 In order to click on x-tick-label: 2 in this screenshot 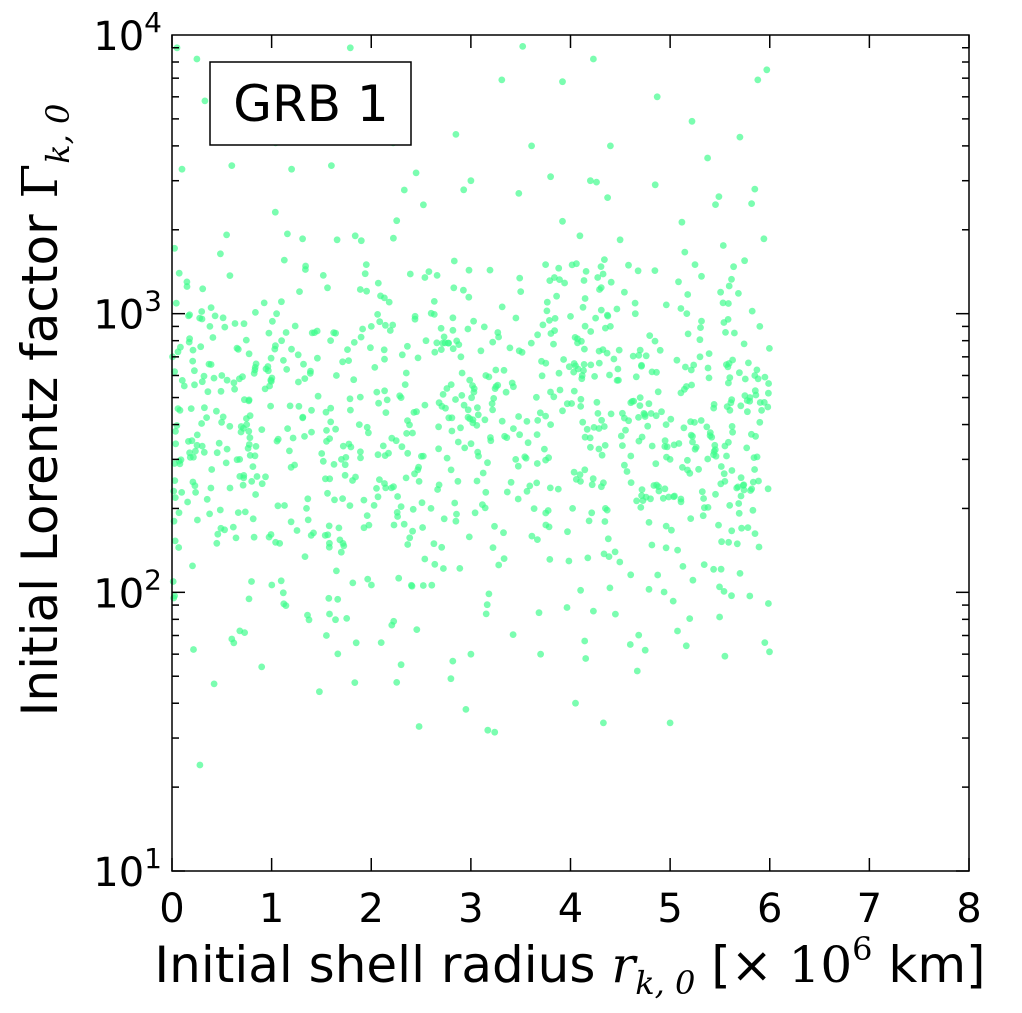, I will do `click(371, 909)`.